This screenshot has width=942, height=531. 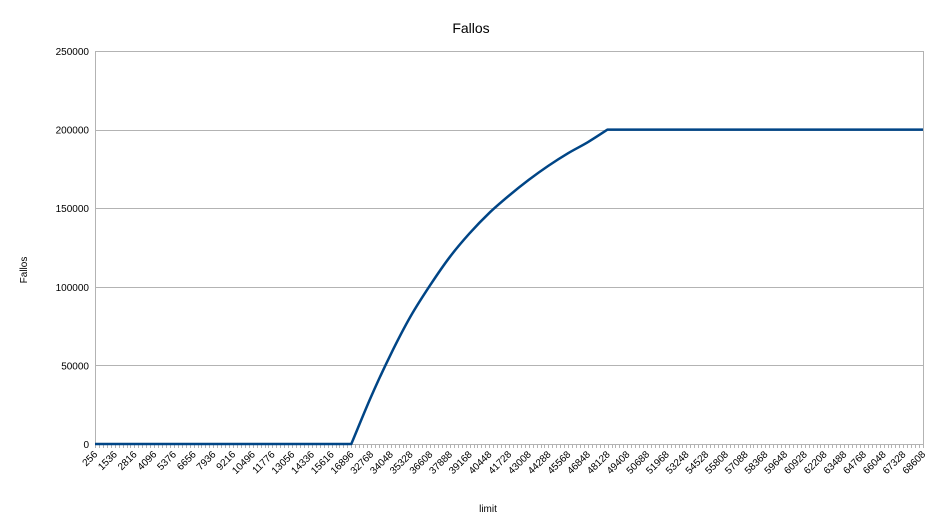 What do you see at coordinates (24, 270) in the screenshot?
I see `y-axis-label: Fallos` at bounding box center [24, 270].